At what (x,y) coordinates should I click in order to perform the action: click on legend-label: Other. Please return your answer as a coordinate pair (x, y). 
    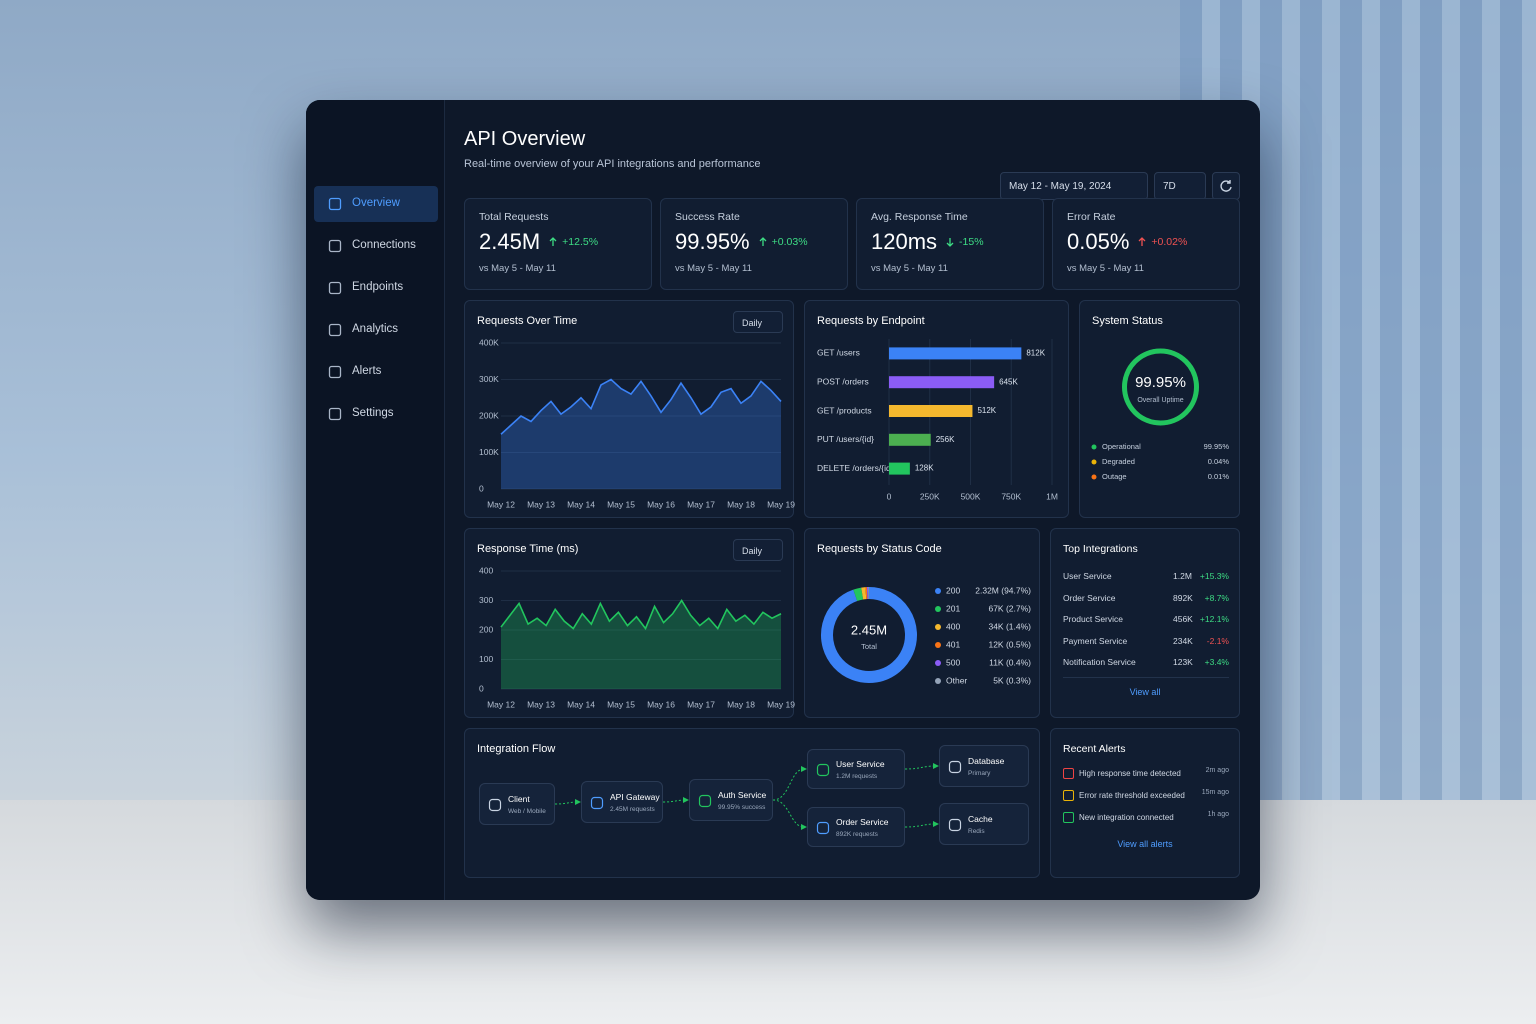
    Looking at the image, I should click on (956, 680).